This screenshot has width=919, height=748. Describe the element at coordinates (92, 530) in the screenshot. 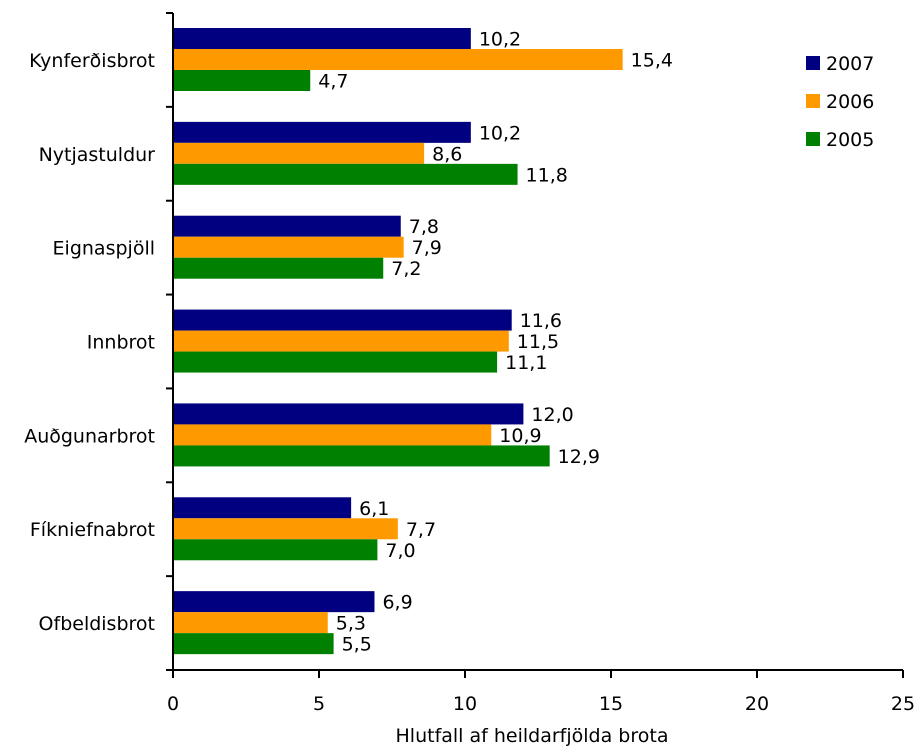

I see `category-label: Fíkniefnabrot` at that location.